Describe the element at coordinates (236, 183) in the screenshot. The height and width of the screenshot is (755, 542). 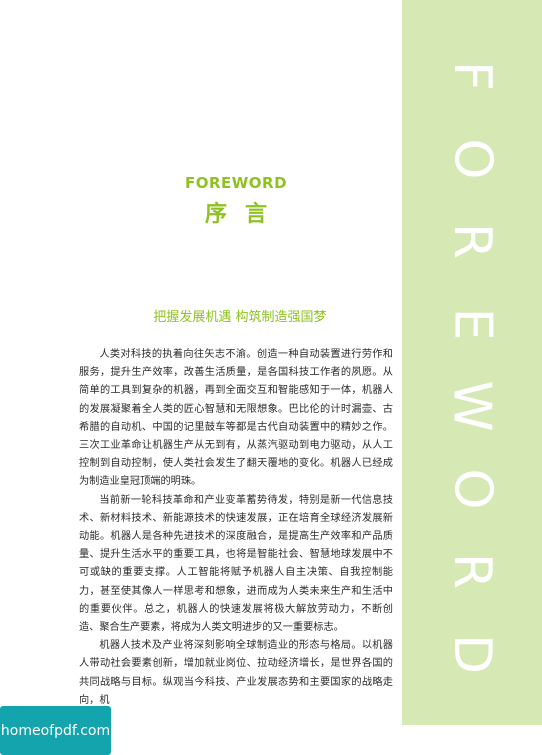
I see `page-title-english: FOREWORD` at that location.